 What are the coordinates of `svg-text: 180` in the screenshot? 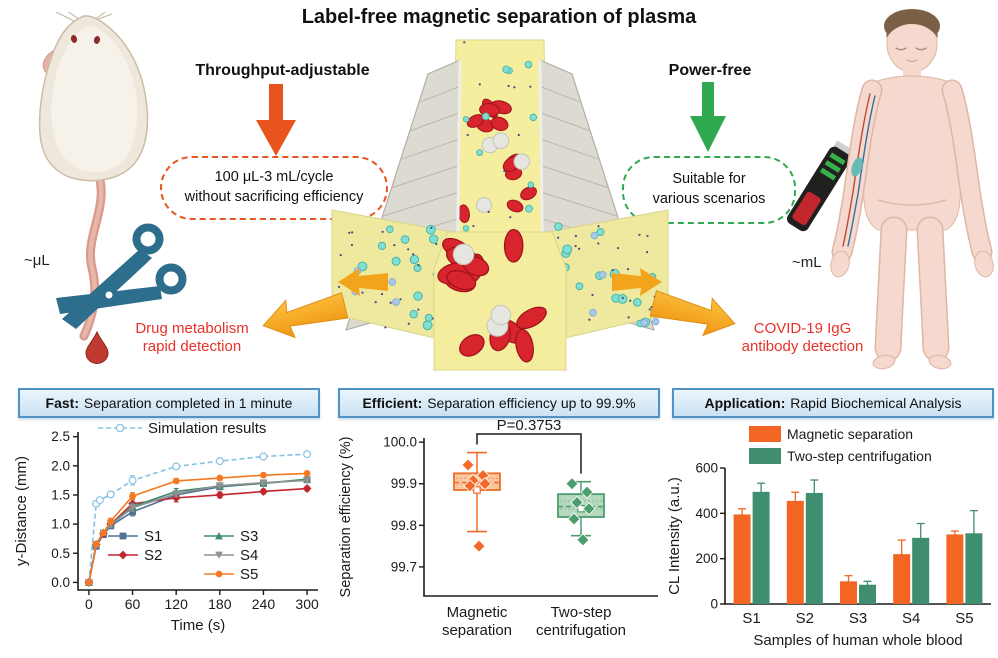 It's located at (220, 604).